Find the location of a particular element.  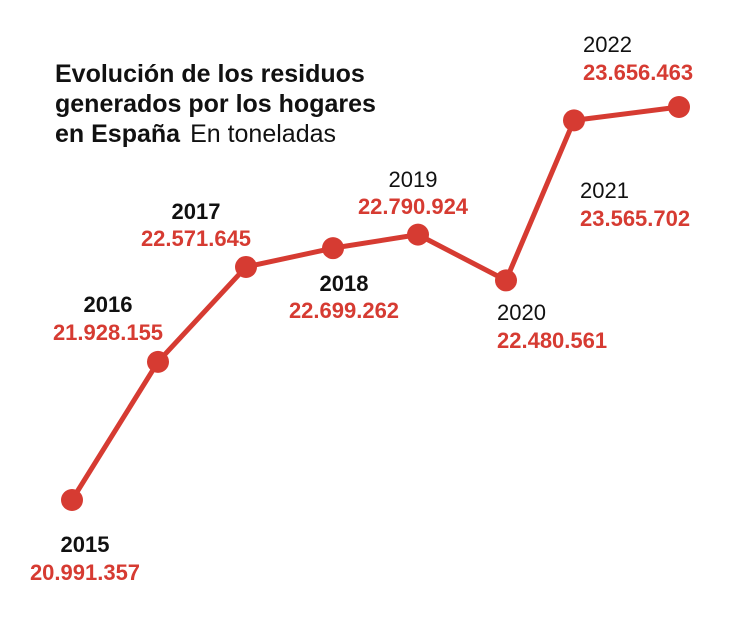

x-label-2015: 2015 is located at coordinates (85, 544).